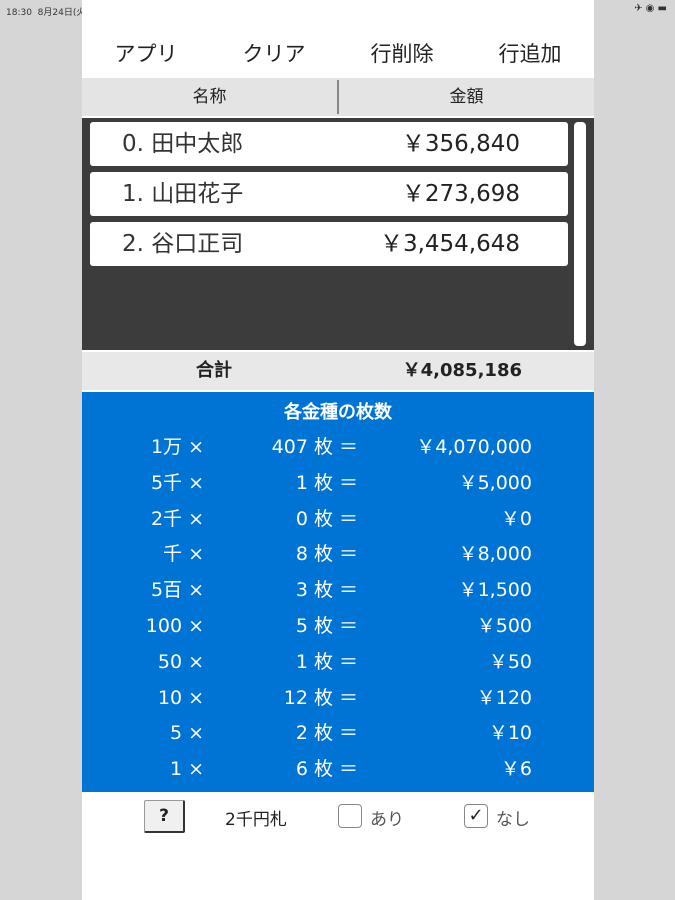 The width and height of the screenshot is (675, 900). I want to click on toolbar: アプリ クリア 行削除 行追加, so click(338, 54).